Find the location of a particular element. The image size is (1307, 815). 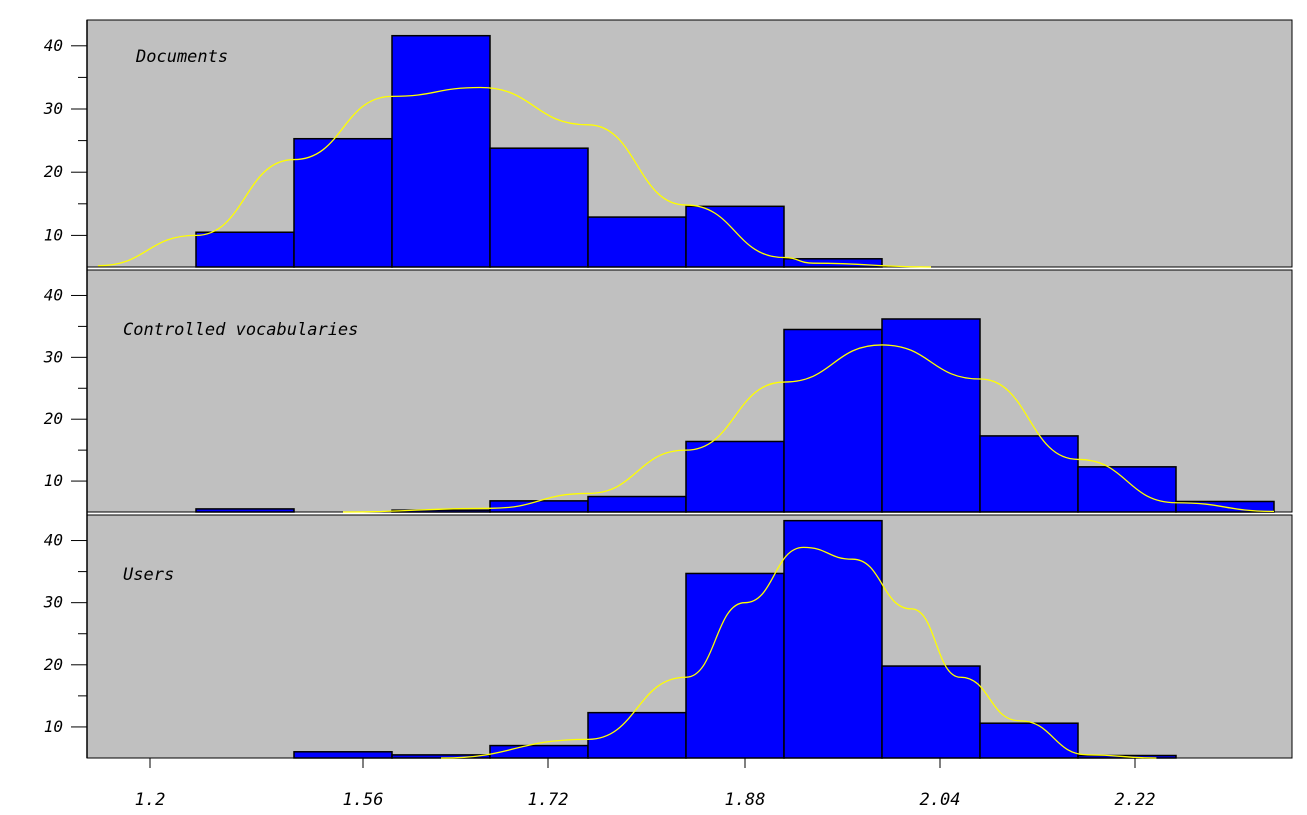

x-tick-label: 1.72 is located at coordinates (548, 800).